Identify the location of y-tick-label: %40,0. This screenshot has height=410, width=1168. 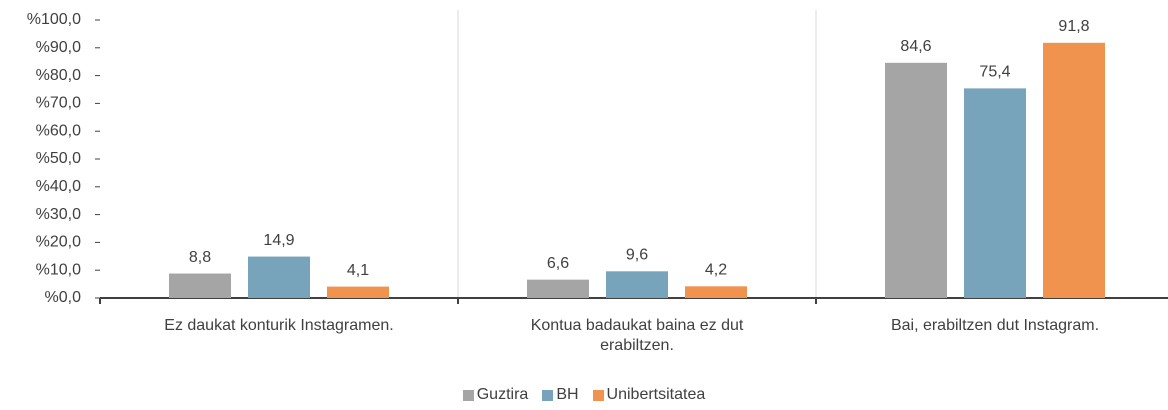
(58, 186).